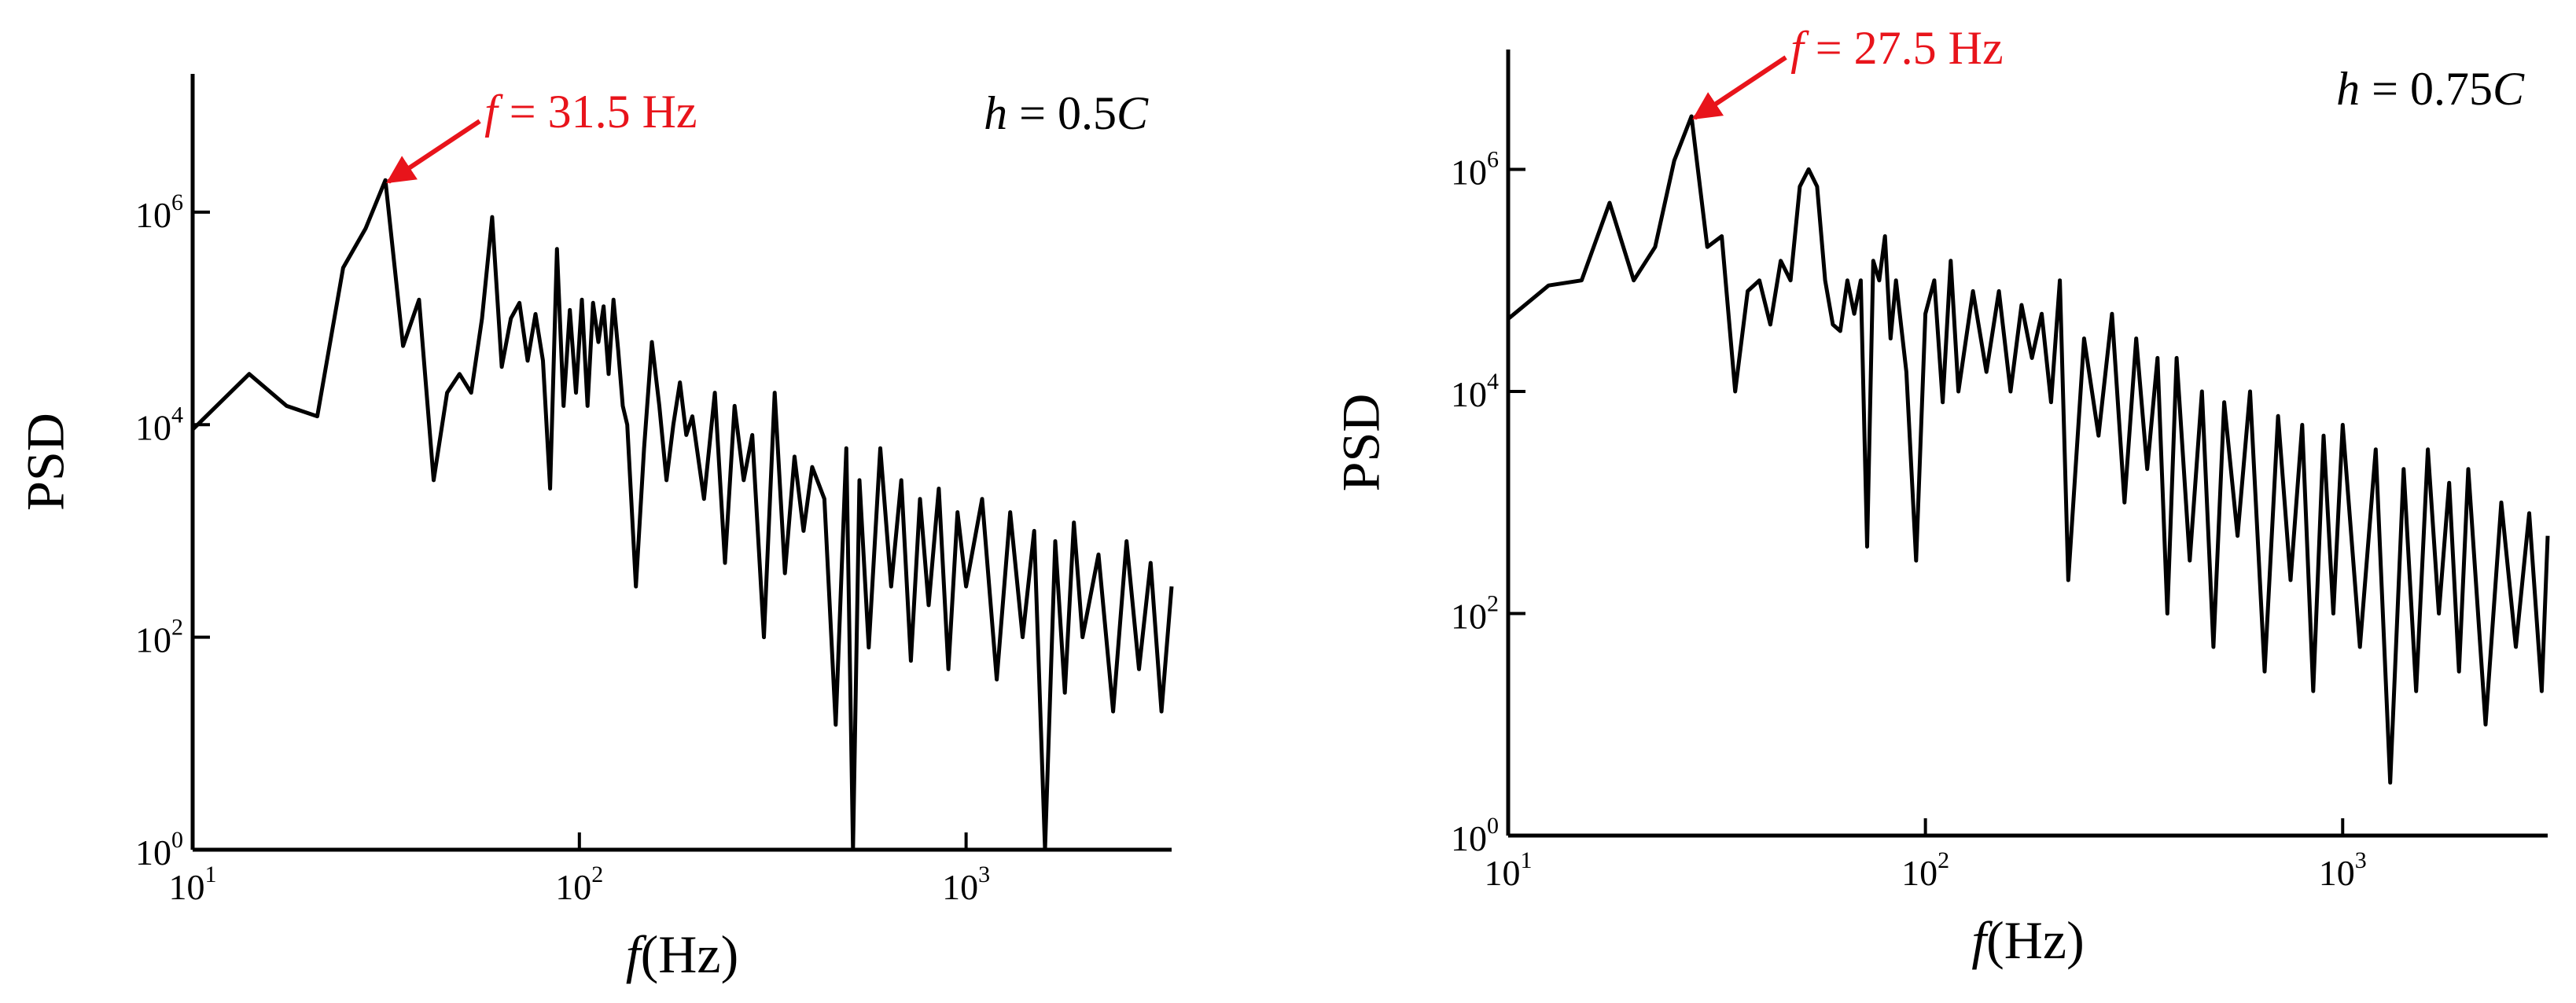 The height and width of the screenshot is (1003, 2576). What do you see at coordinates (2427, 89) in the screenshot?
I see `case-value: = 0.75` at bounding box center [2427, 89].